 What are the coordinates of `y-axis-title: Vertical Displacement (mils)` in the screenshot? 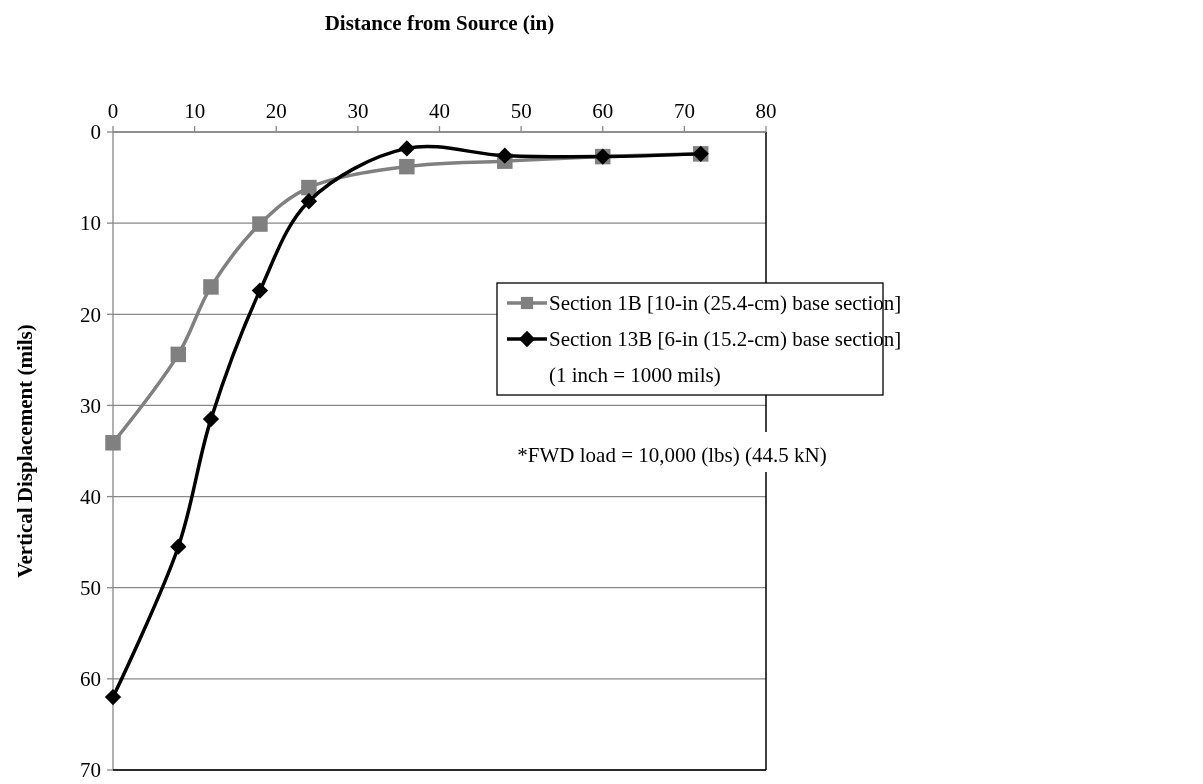 It's located at (25, 451).